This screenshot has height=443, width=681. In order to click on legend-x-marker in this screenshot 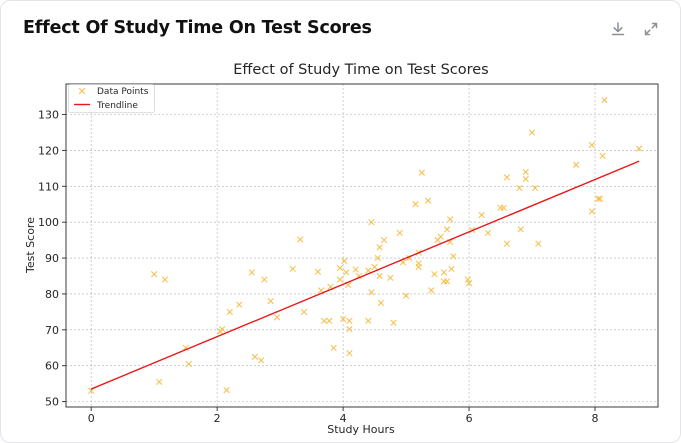, I will do `click(82, 91)`.